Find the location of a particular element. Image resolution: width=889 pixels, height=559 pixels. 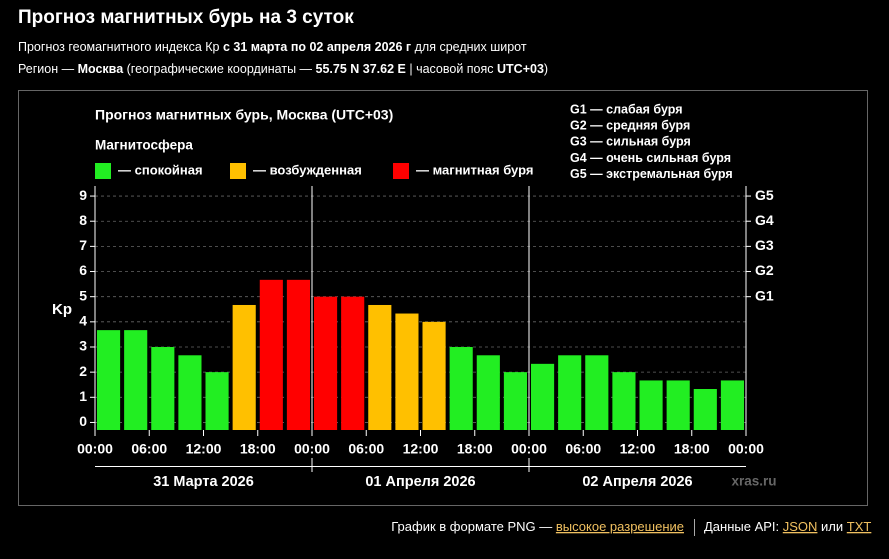

legend-label: — возбужденная is located at coordinates (307, 169).